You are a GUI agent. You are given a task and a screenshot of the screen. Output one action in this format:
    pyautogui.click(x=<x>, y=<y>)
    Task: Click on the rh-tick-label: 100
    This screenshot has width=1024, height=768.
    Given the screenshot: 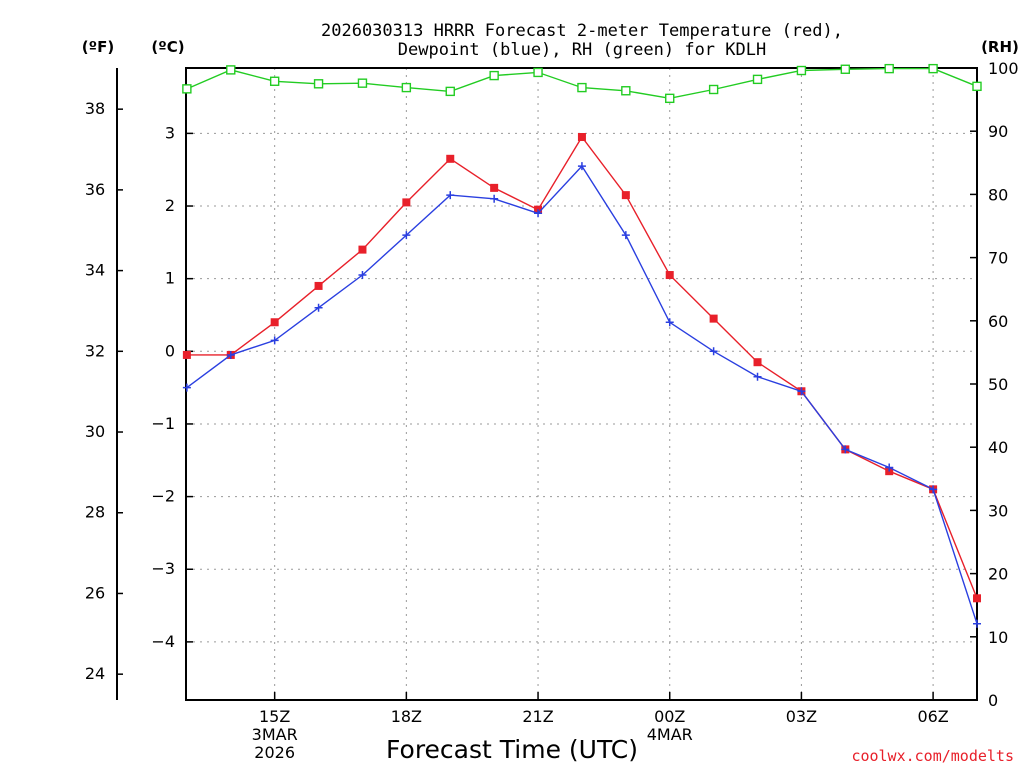 What is the action you would take?
    pyautogui.click(x=1003, y=68)
    